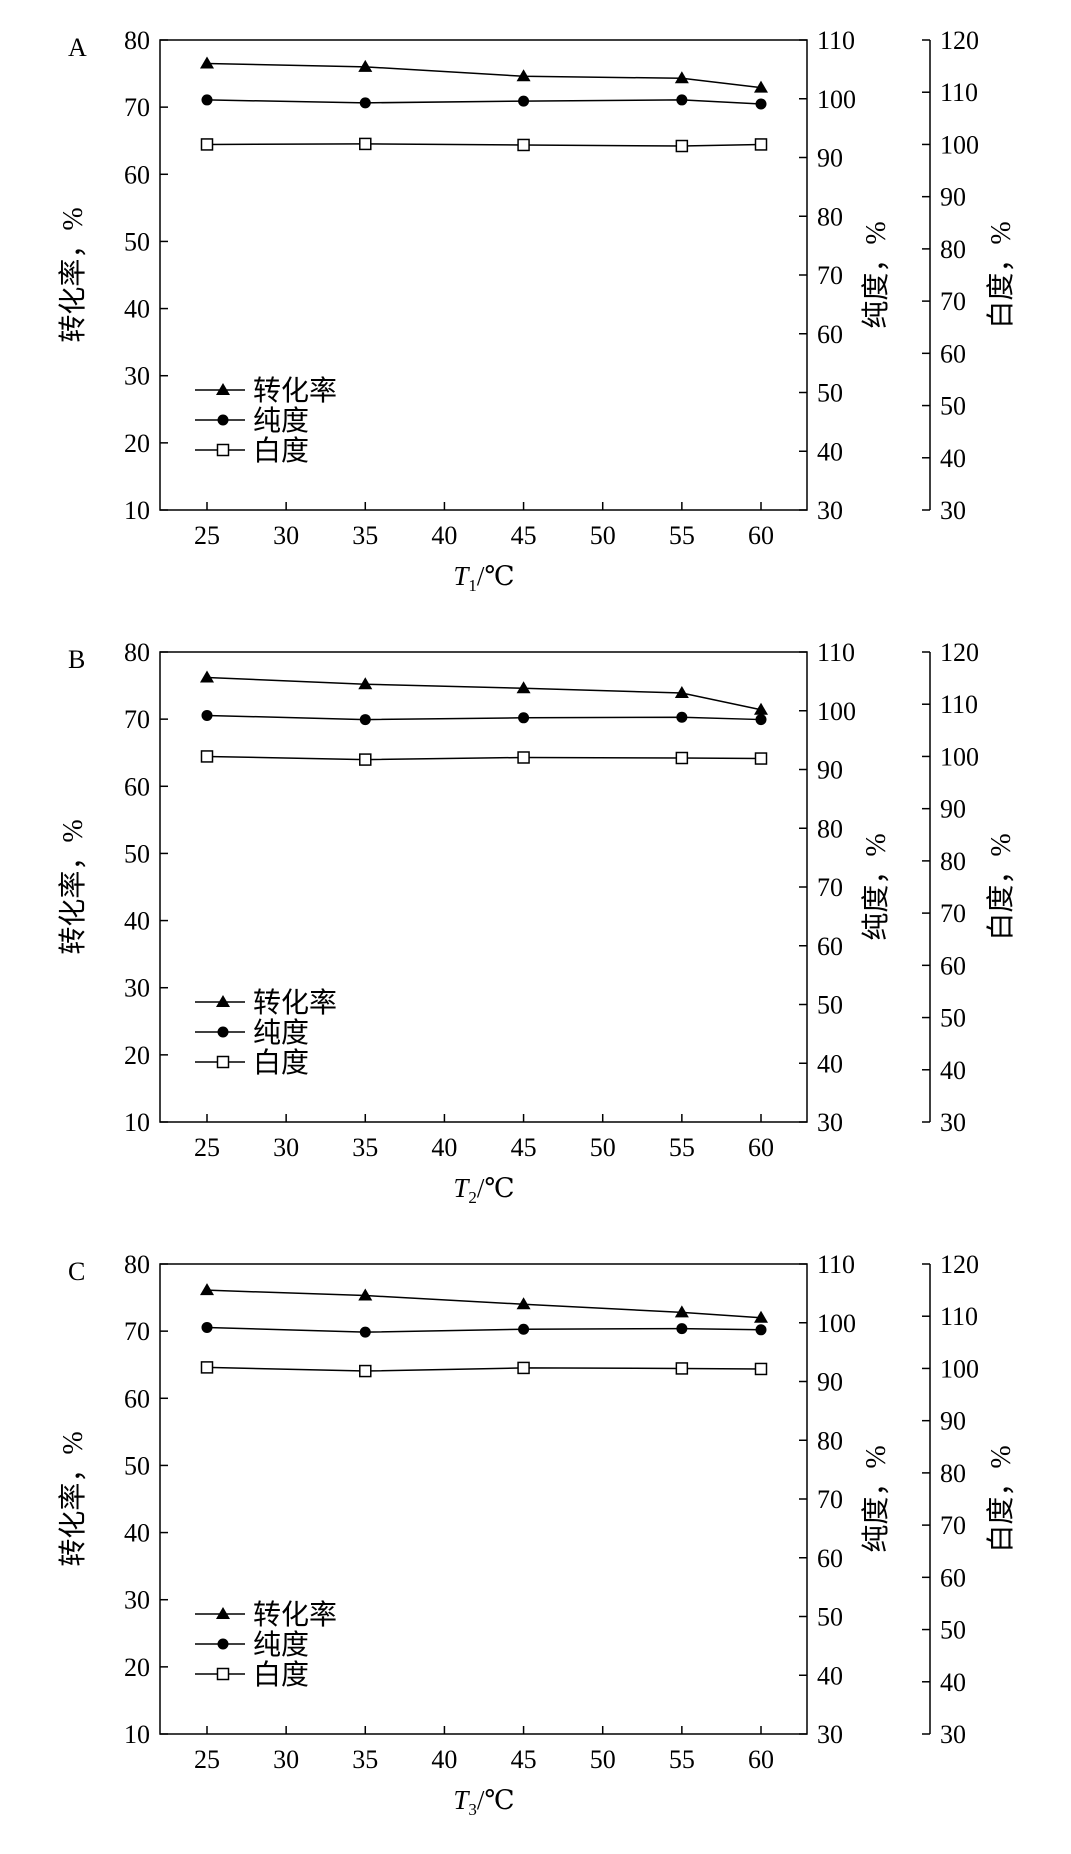 The height and width of the screenshot is (1854, 1071). I want to click on x-axis-label: T3/℃, so click(483, 1802).